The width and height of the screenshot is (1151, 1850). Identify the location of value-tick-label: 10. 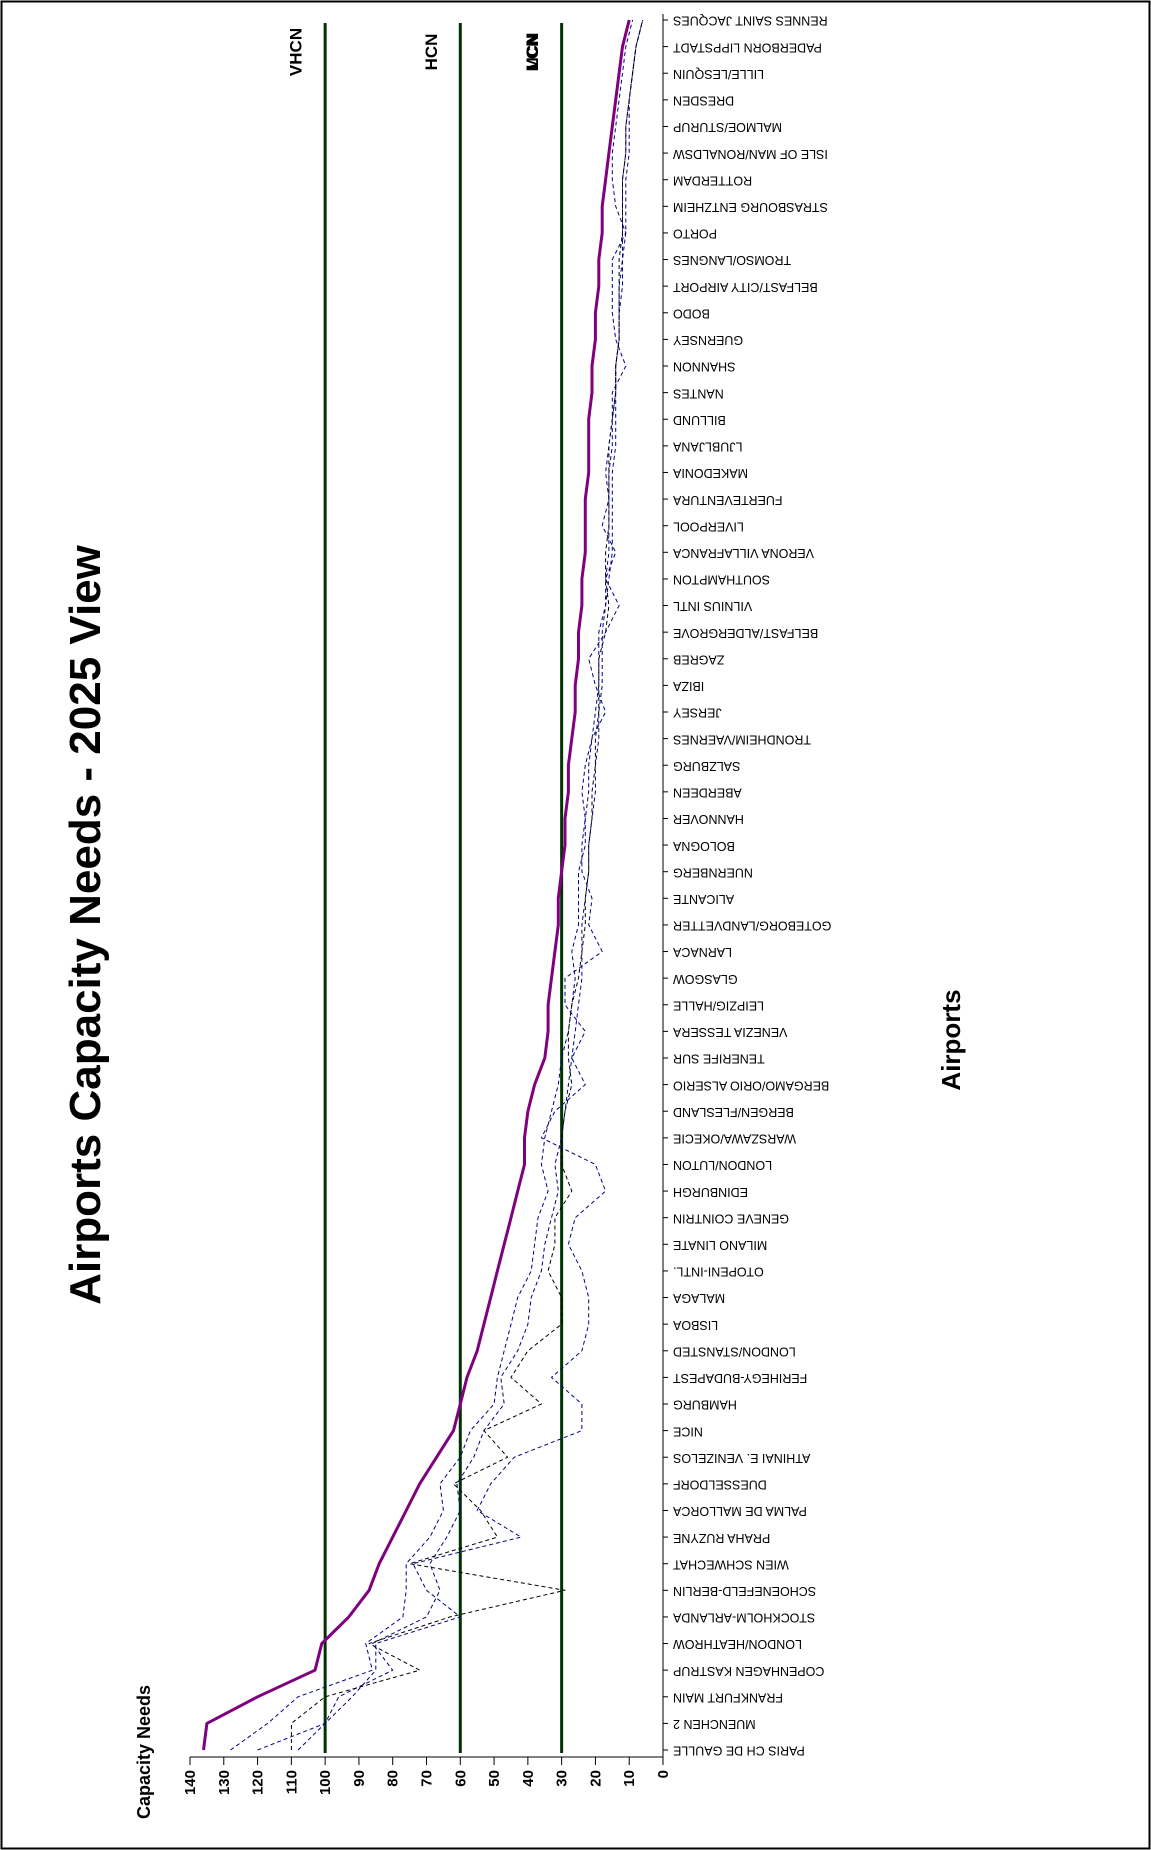
(629, 1778).